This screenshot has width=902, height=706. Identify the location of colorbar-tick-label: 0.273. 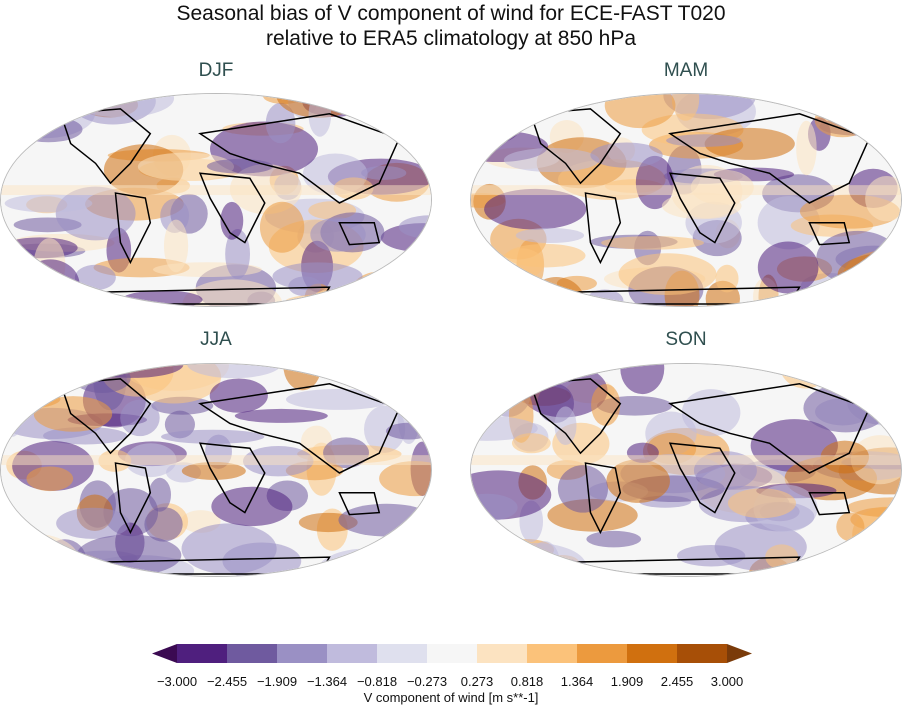
(477, 681).